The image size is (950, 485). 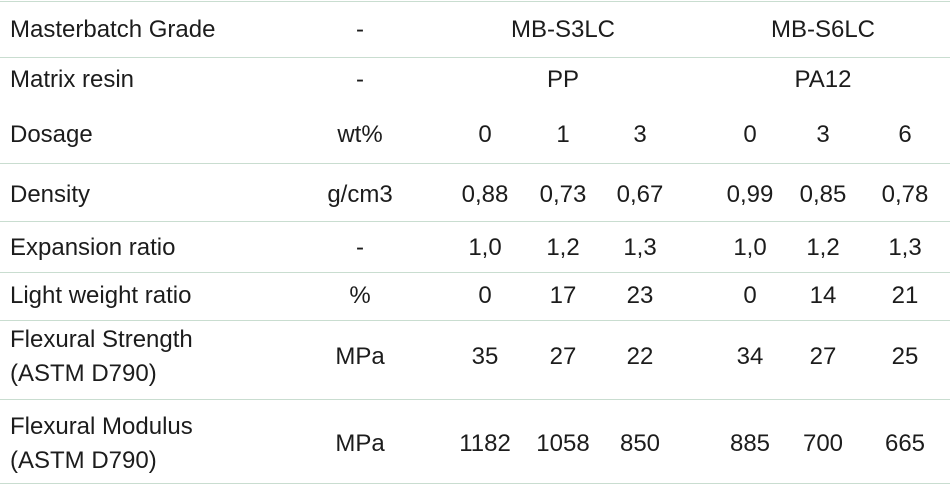 What do you see at coordinates (563, 134) in the screenshot?
I see `cell: 1` at bounding box center [563, 134].